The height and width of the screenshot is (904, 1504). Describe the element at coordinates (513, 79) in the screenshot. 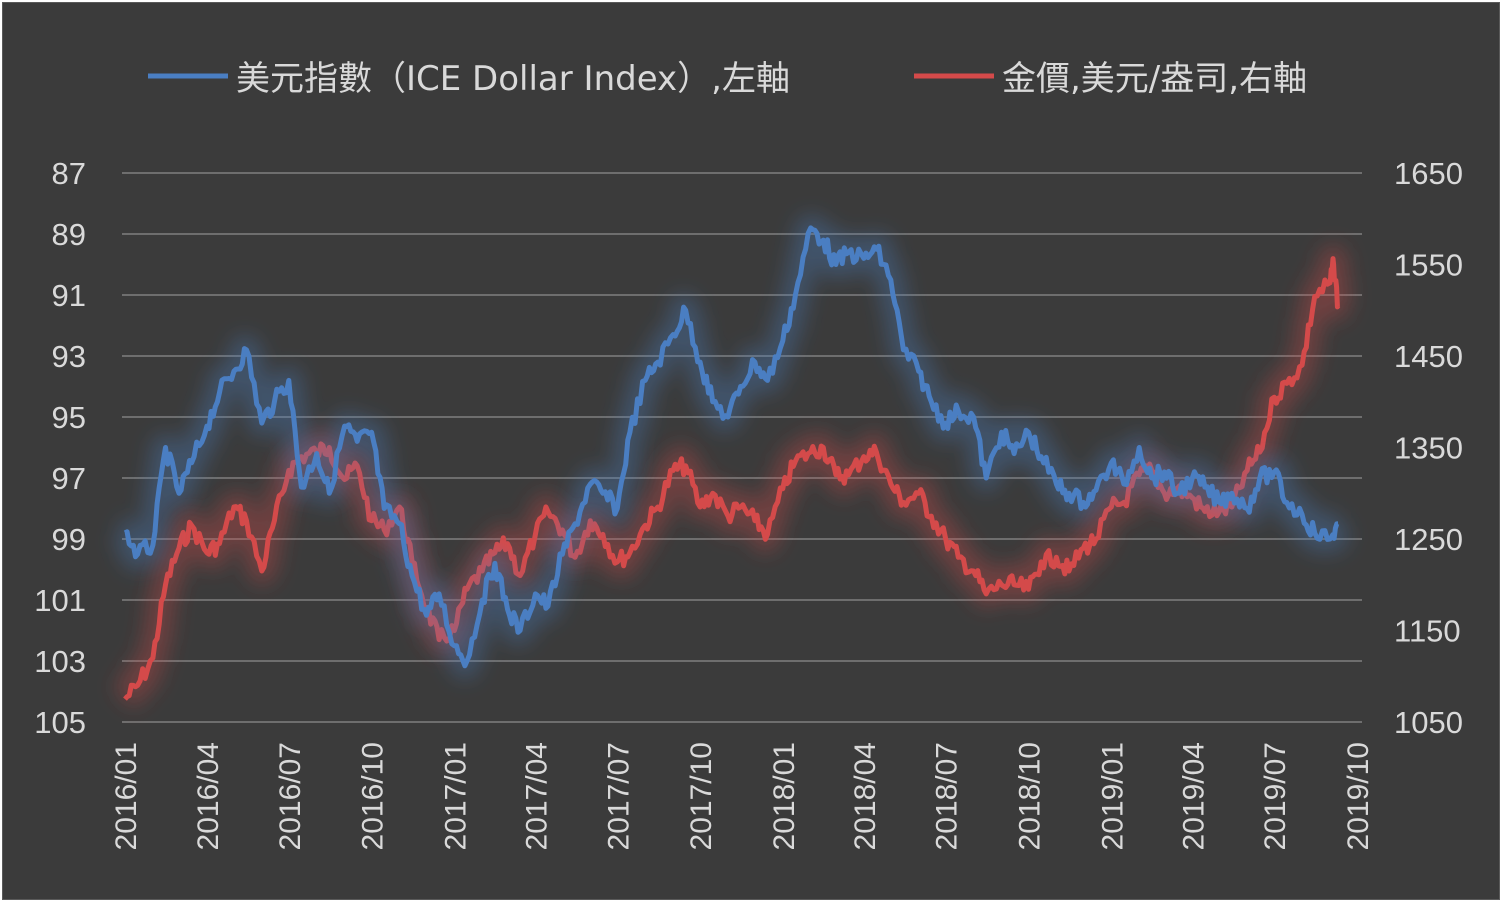

I see `legend-label-dollar-index: 美元指數（ICE Dollar Index）,左軸` at that location.